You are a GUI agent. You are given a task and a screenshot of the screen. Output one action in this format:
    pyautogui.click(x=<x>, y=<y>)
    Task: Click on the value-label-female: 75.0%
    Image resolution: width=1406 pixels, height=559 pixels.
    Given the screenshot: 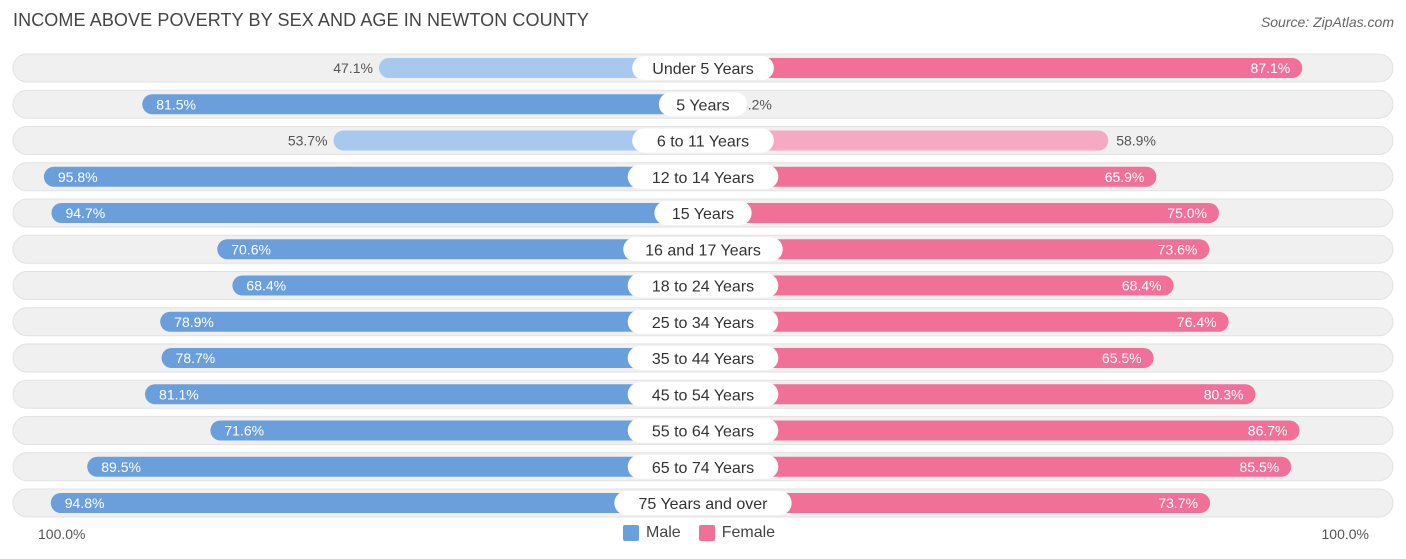 What is the action you would take?
    pyautogui.click(x=1187, y=213)
    